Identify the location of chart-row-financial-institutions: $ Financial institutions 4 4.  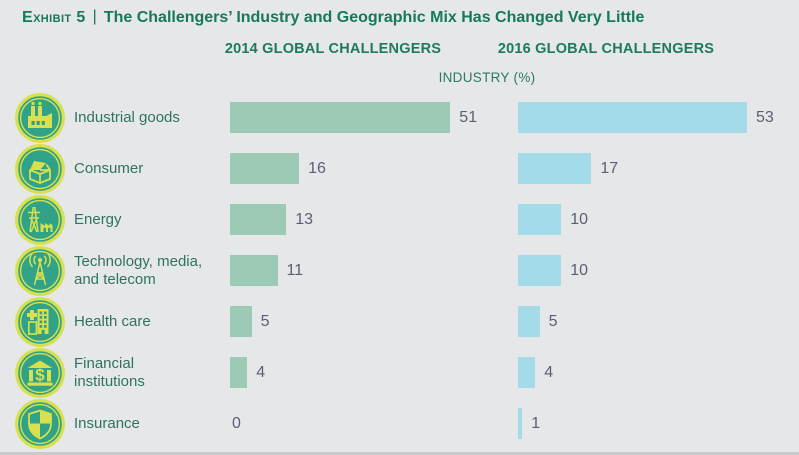
(406, 372).